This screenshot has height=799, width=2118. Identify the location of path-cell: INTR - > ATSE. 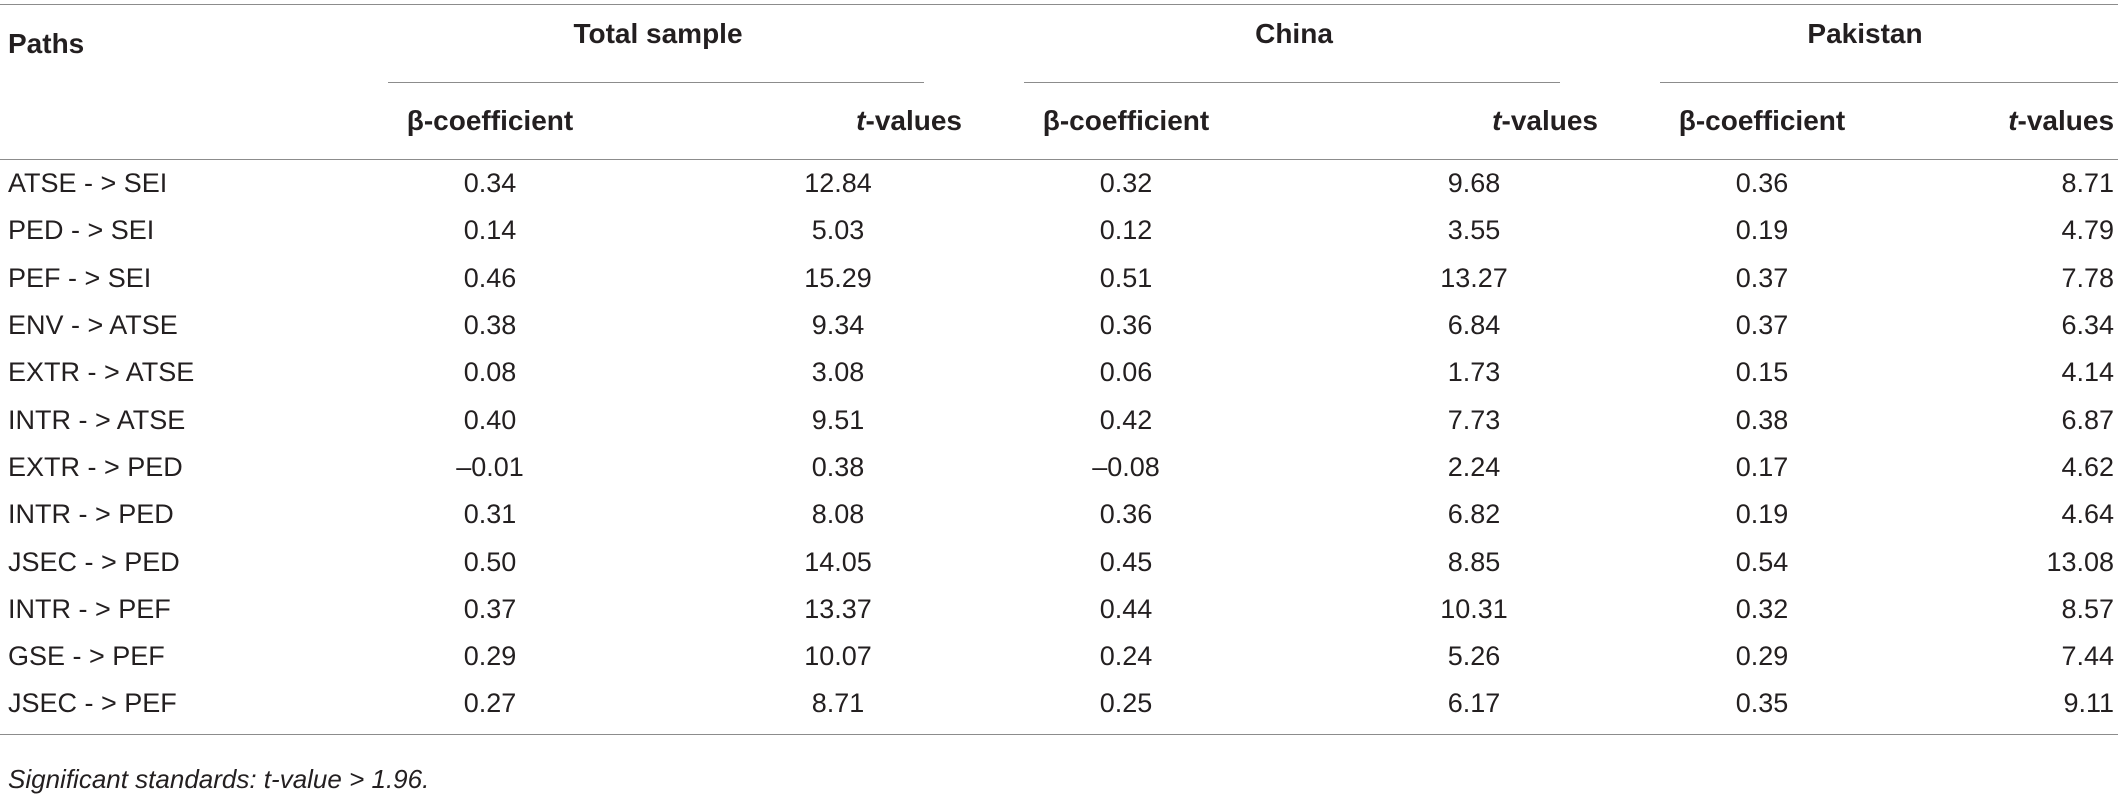
(97, 419).